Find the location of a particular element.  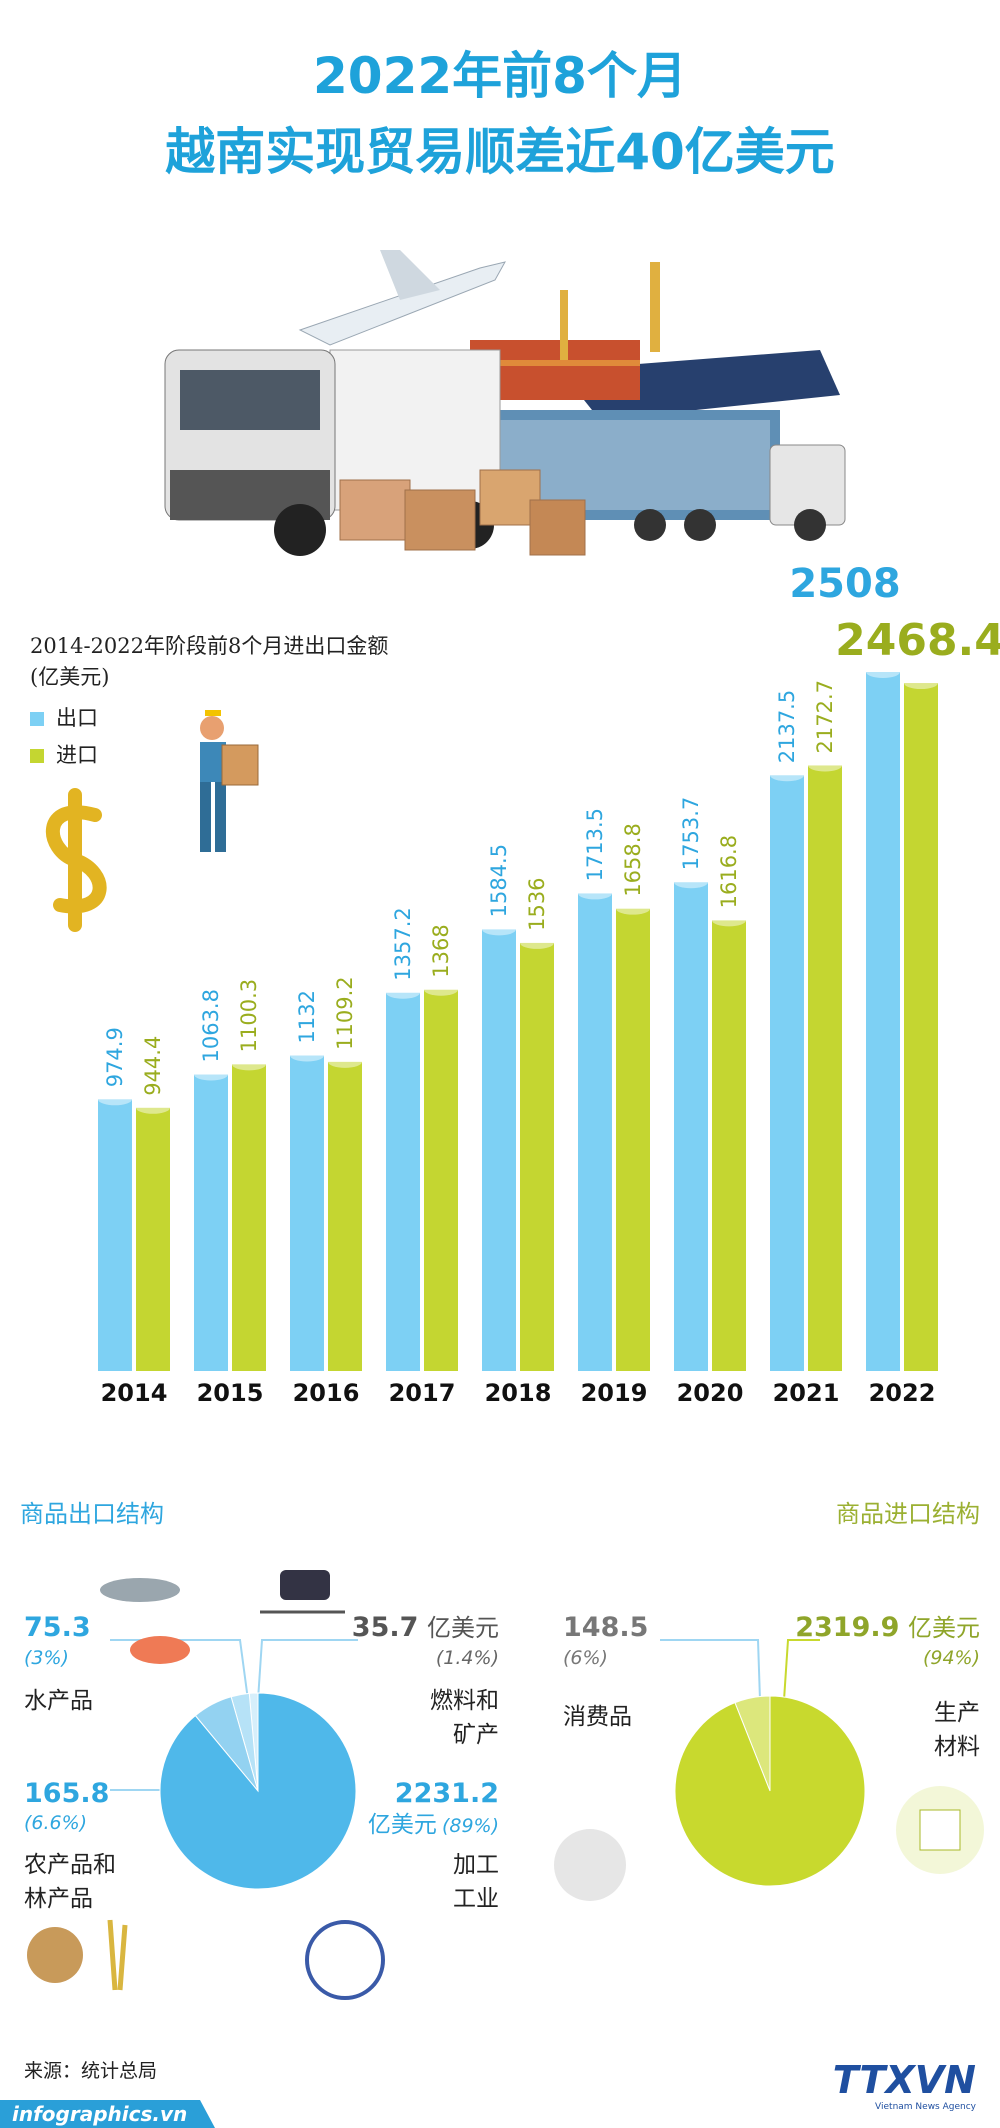

value-label: 974.9 is located at coordinates (115, 1057).